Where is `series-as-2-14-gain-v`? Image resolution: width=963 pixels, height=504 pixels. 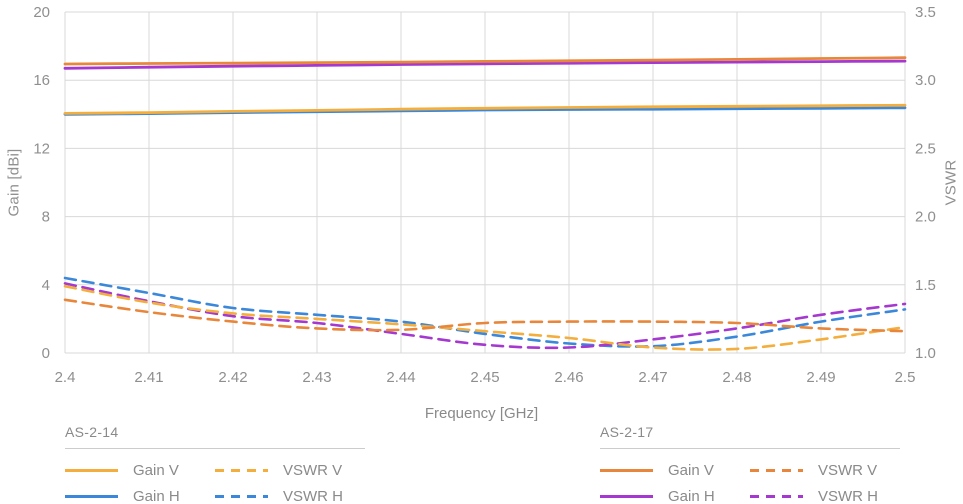
series-as-2-14-gain-v is located at coordinates (485, 109).